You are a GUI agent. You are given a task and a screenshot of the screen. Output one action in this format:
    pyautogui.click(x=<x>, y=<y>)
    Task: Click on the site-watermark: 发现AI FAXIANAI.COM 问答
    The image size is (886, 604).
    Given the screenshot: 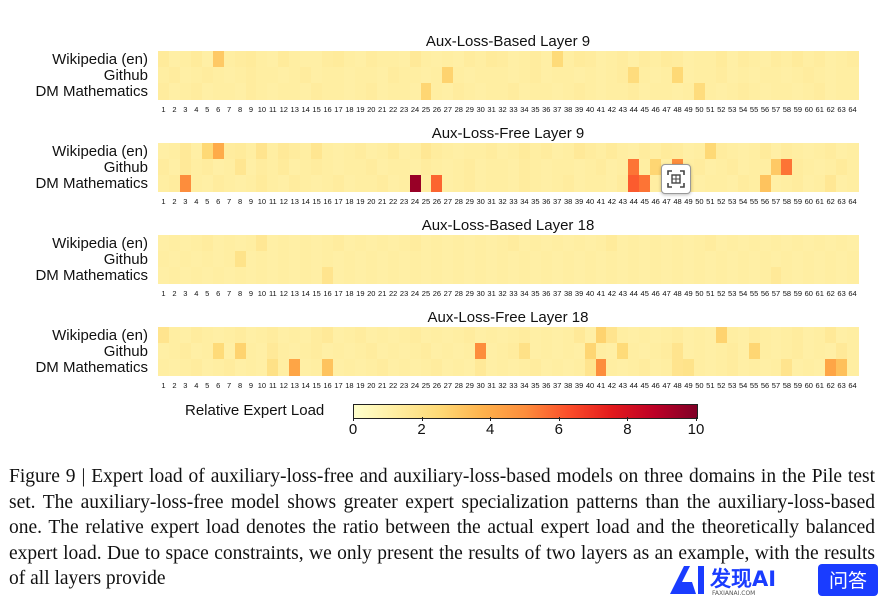 What is the action you would take?
    pyautogui.click(x=775, y=580)
    